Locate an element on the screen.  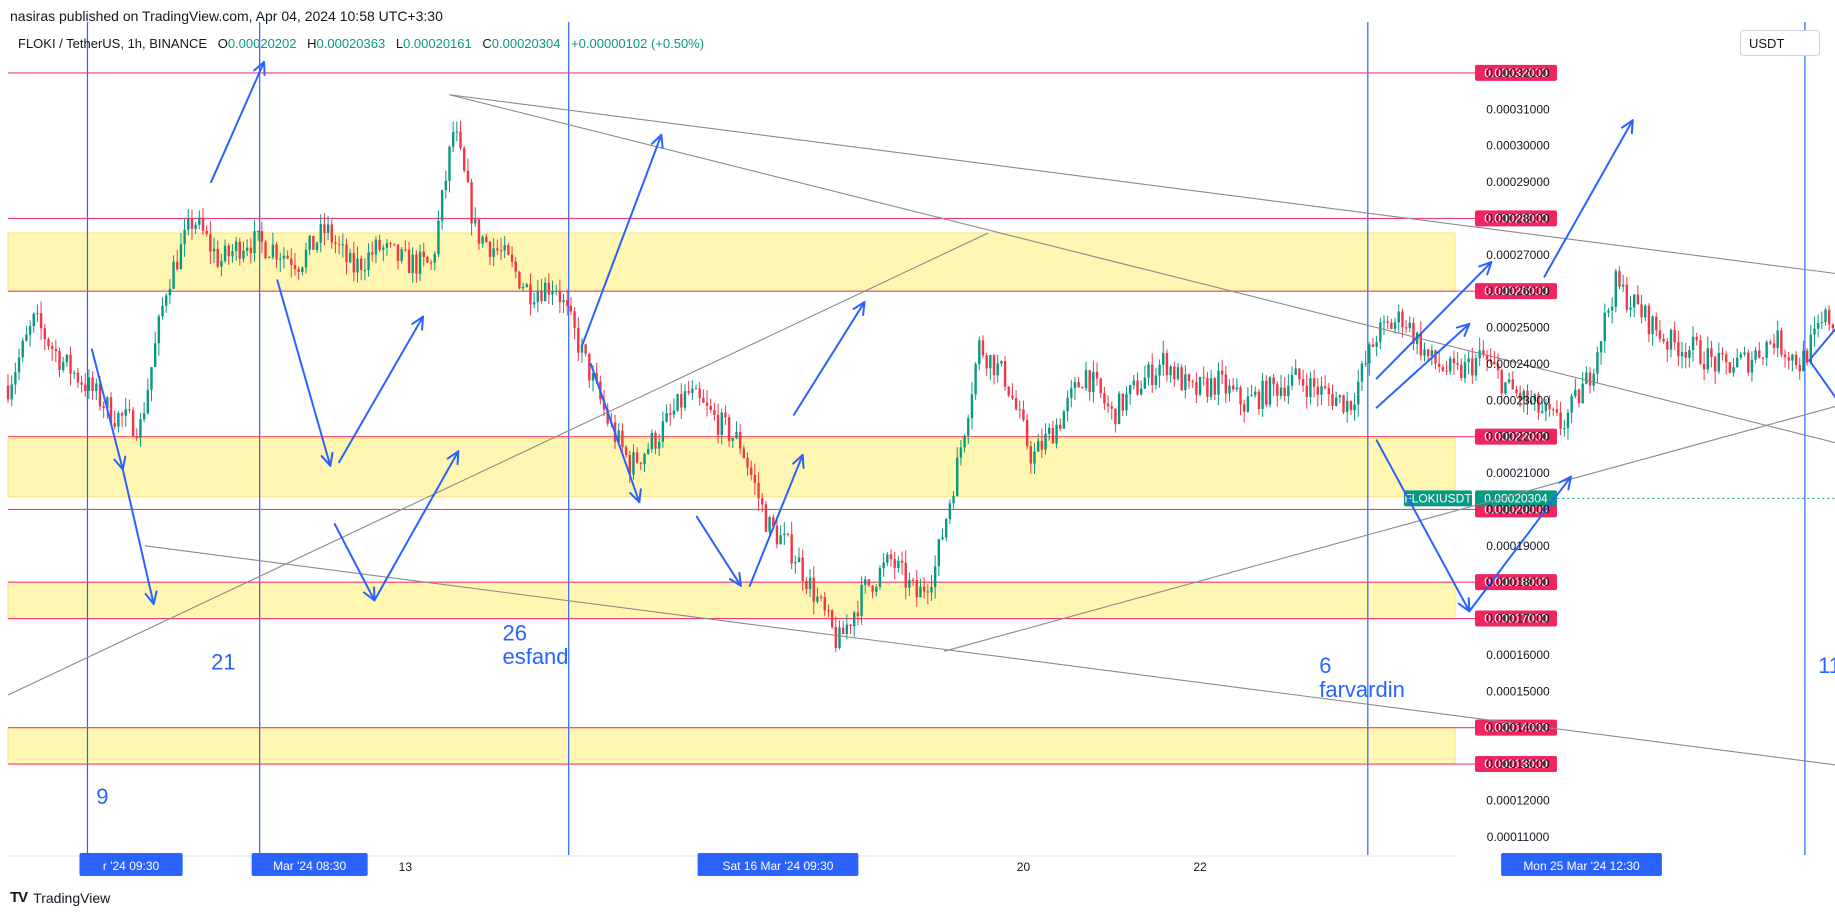
price-level-label: 0.00014000 is located at coordinates (1516, 728).